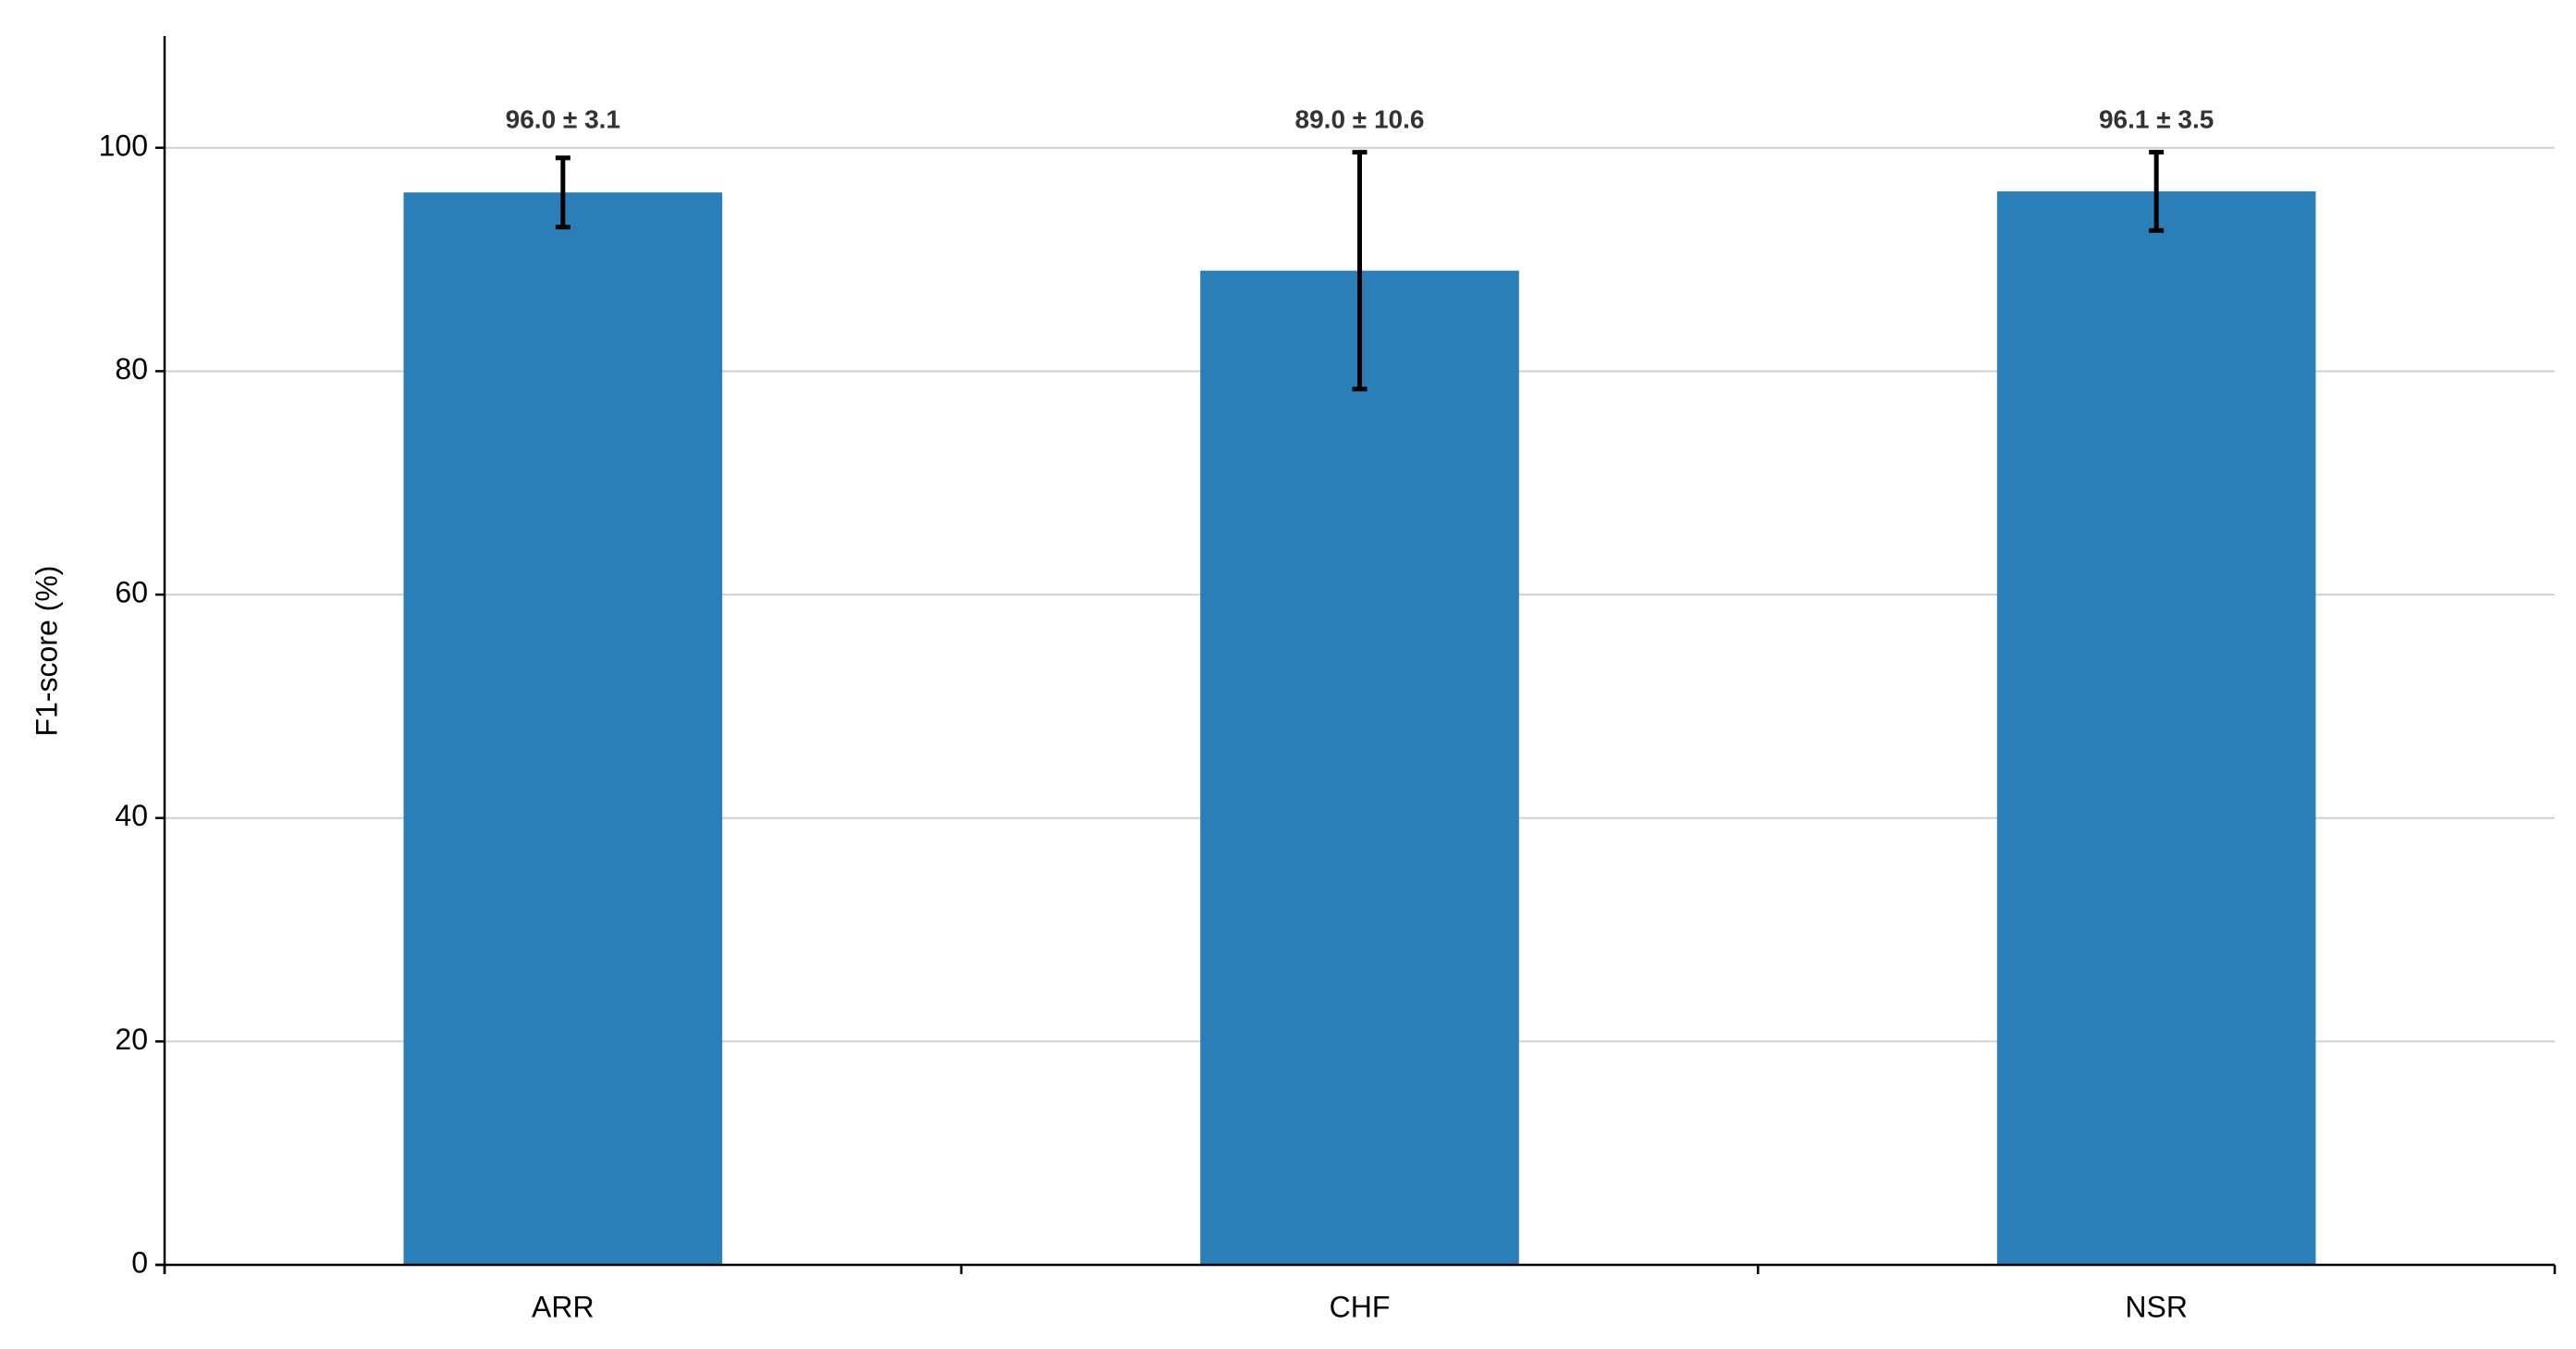 This screenshot has height=1349, width=2576. What do you see at coordinates (131, 592) in the screenshot?
I see `y-tick-label: 60` at bounding box center [131, 592].